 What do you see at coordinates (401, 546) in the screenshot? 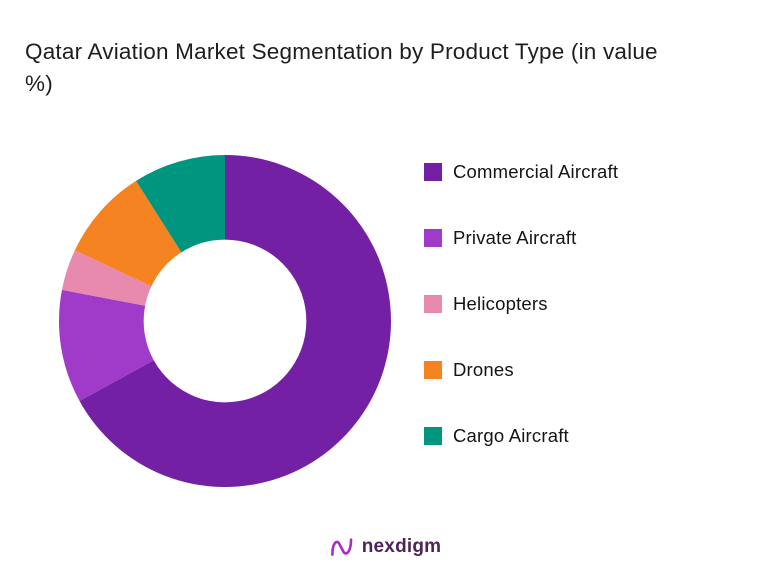
I see `nexdigm-logo-text: nexdigm` at bounding box center [401, 546].